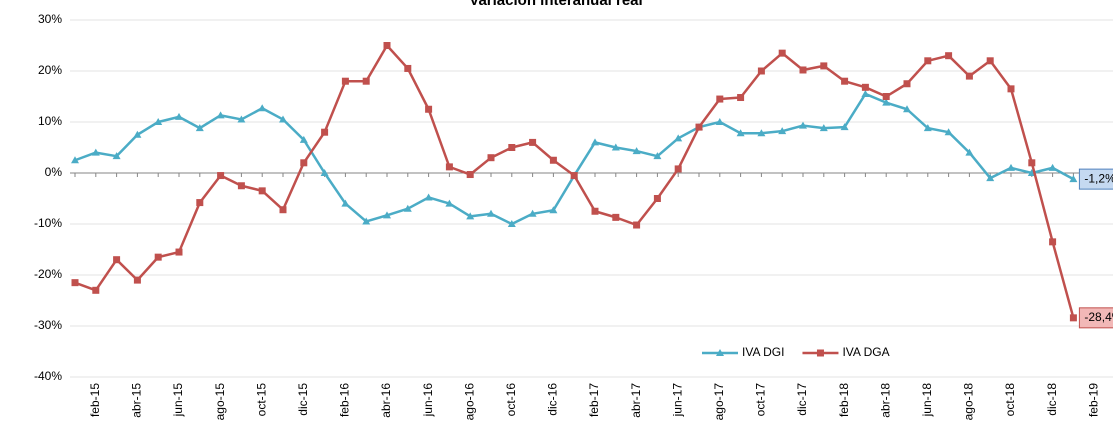 The image size is (1113, 437). What do you see at coordinates (1010, 400) in the screenshot?
I see `x-tick-label: oct-18` at bounding box center [1010, 400].